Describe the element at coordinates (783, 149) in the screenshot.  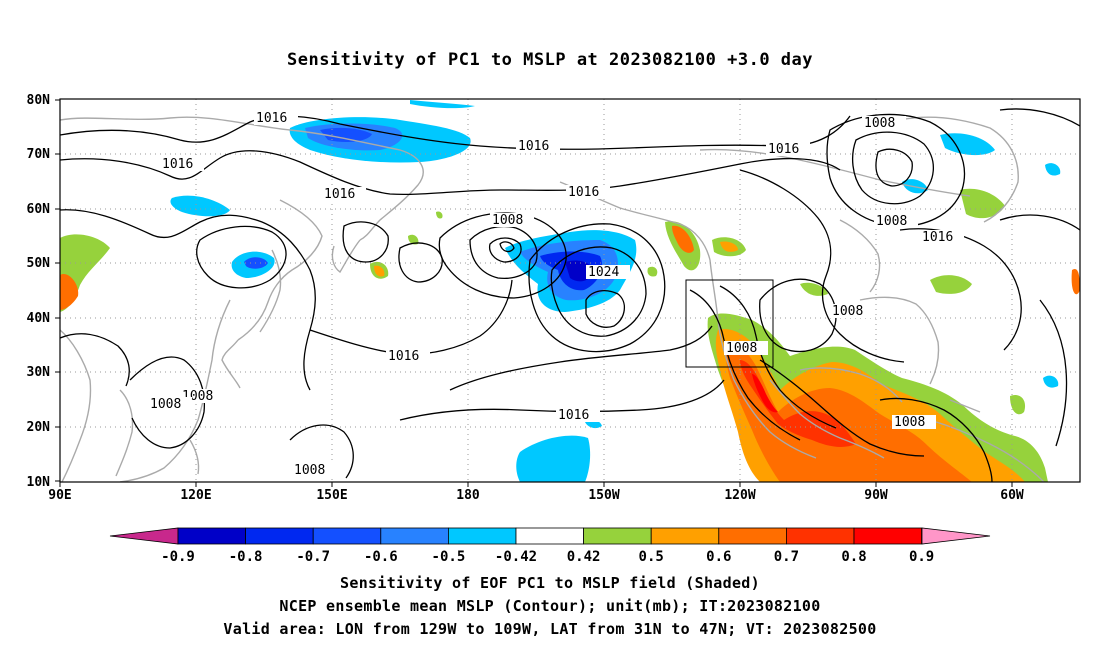
I see `contour-label-7: 1016` at that location.